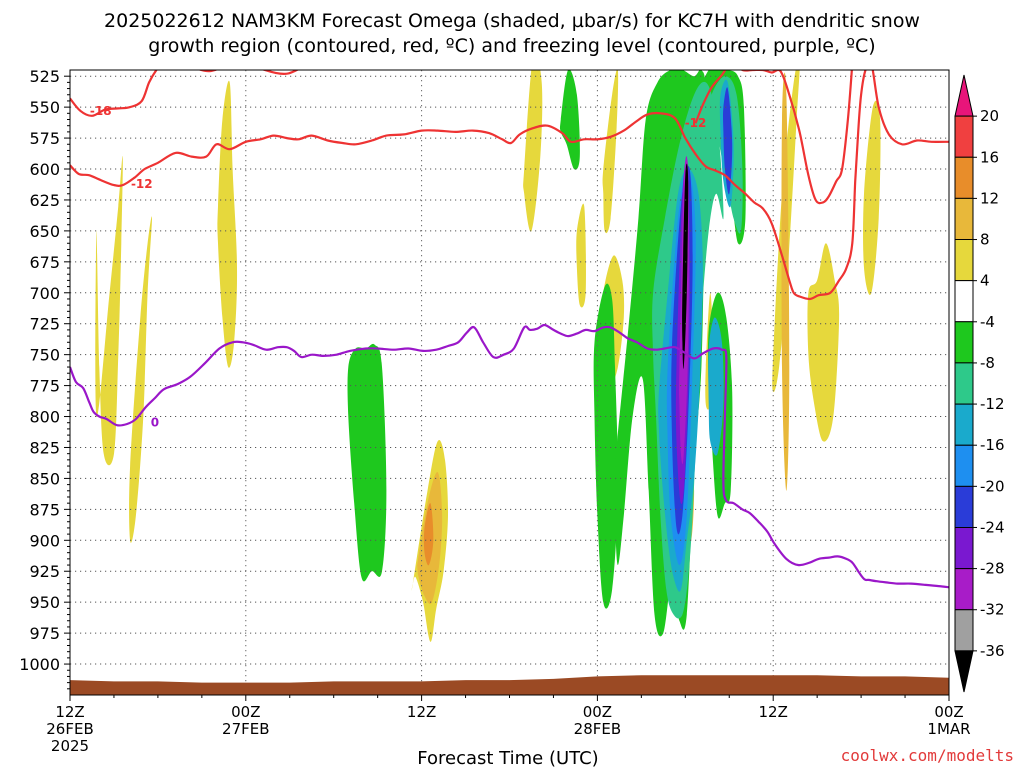  I want to click on x-tick-label-48-0: 12Z, so click(773, 712).